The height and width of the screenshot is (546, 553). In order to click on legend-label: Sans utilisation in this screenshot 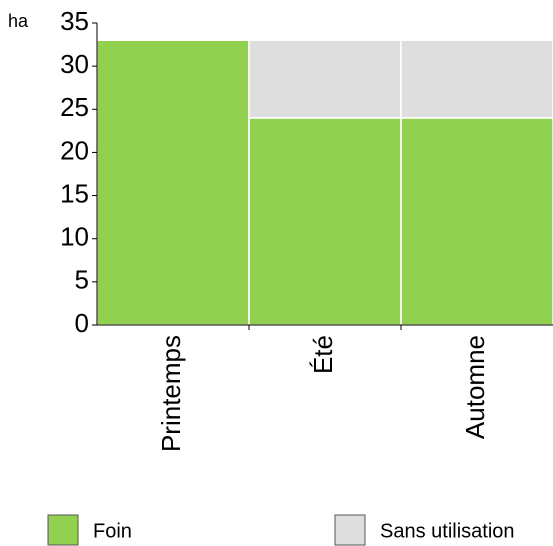, I will do `click(447, 531)`.